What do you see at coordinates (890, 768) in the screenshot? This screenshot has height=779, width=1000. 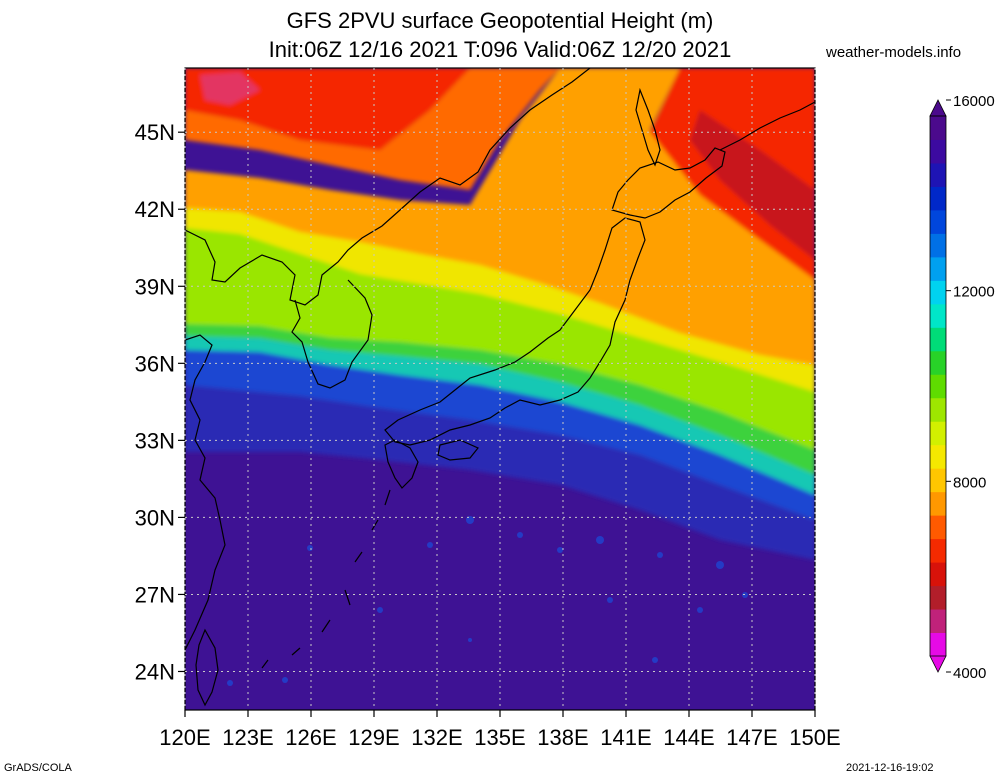 I see `footer-timestamp: 2021-12-16-19:02` at bounding box center [890, 768].